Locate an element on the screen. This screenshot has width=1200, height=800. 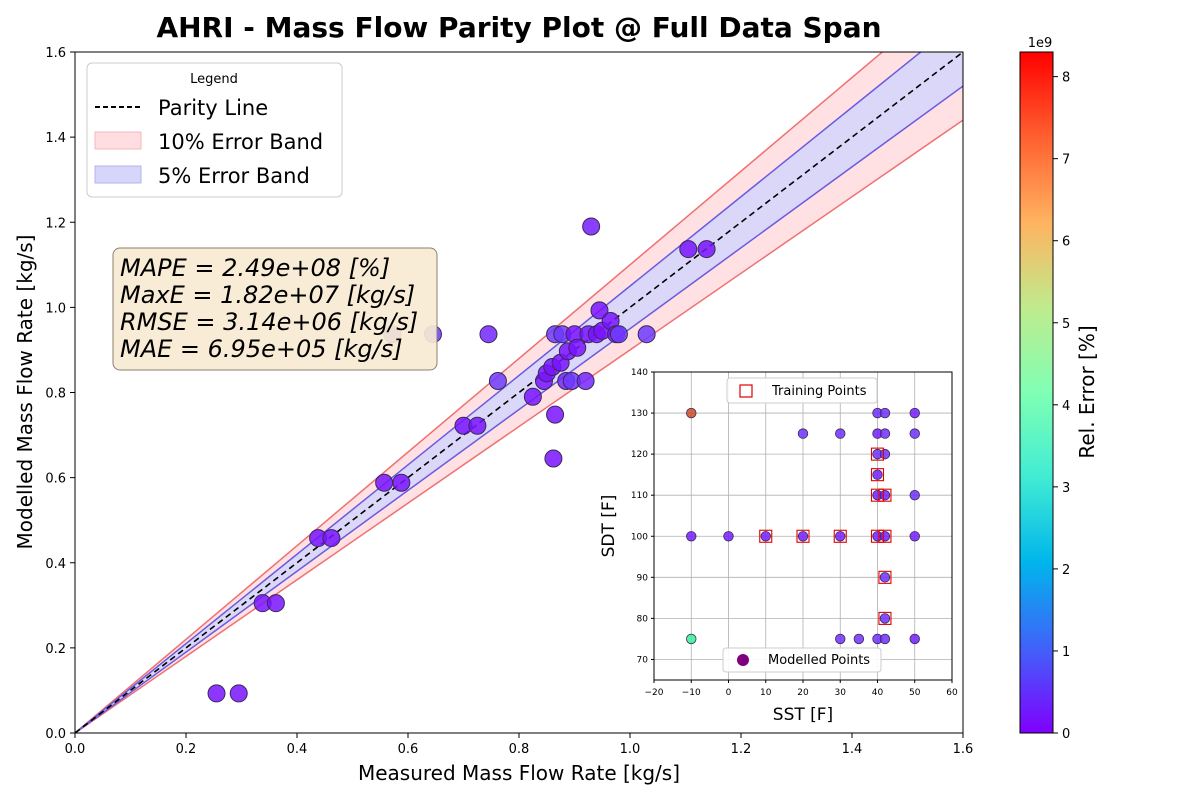
colorbar-multiplier: 1e9 is located at coordinates (1040, 43).